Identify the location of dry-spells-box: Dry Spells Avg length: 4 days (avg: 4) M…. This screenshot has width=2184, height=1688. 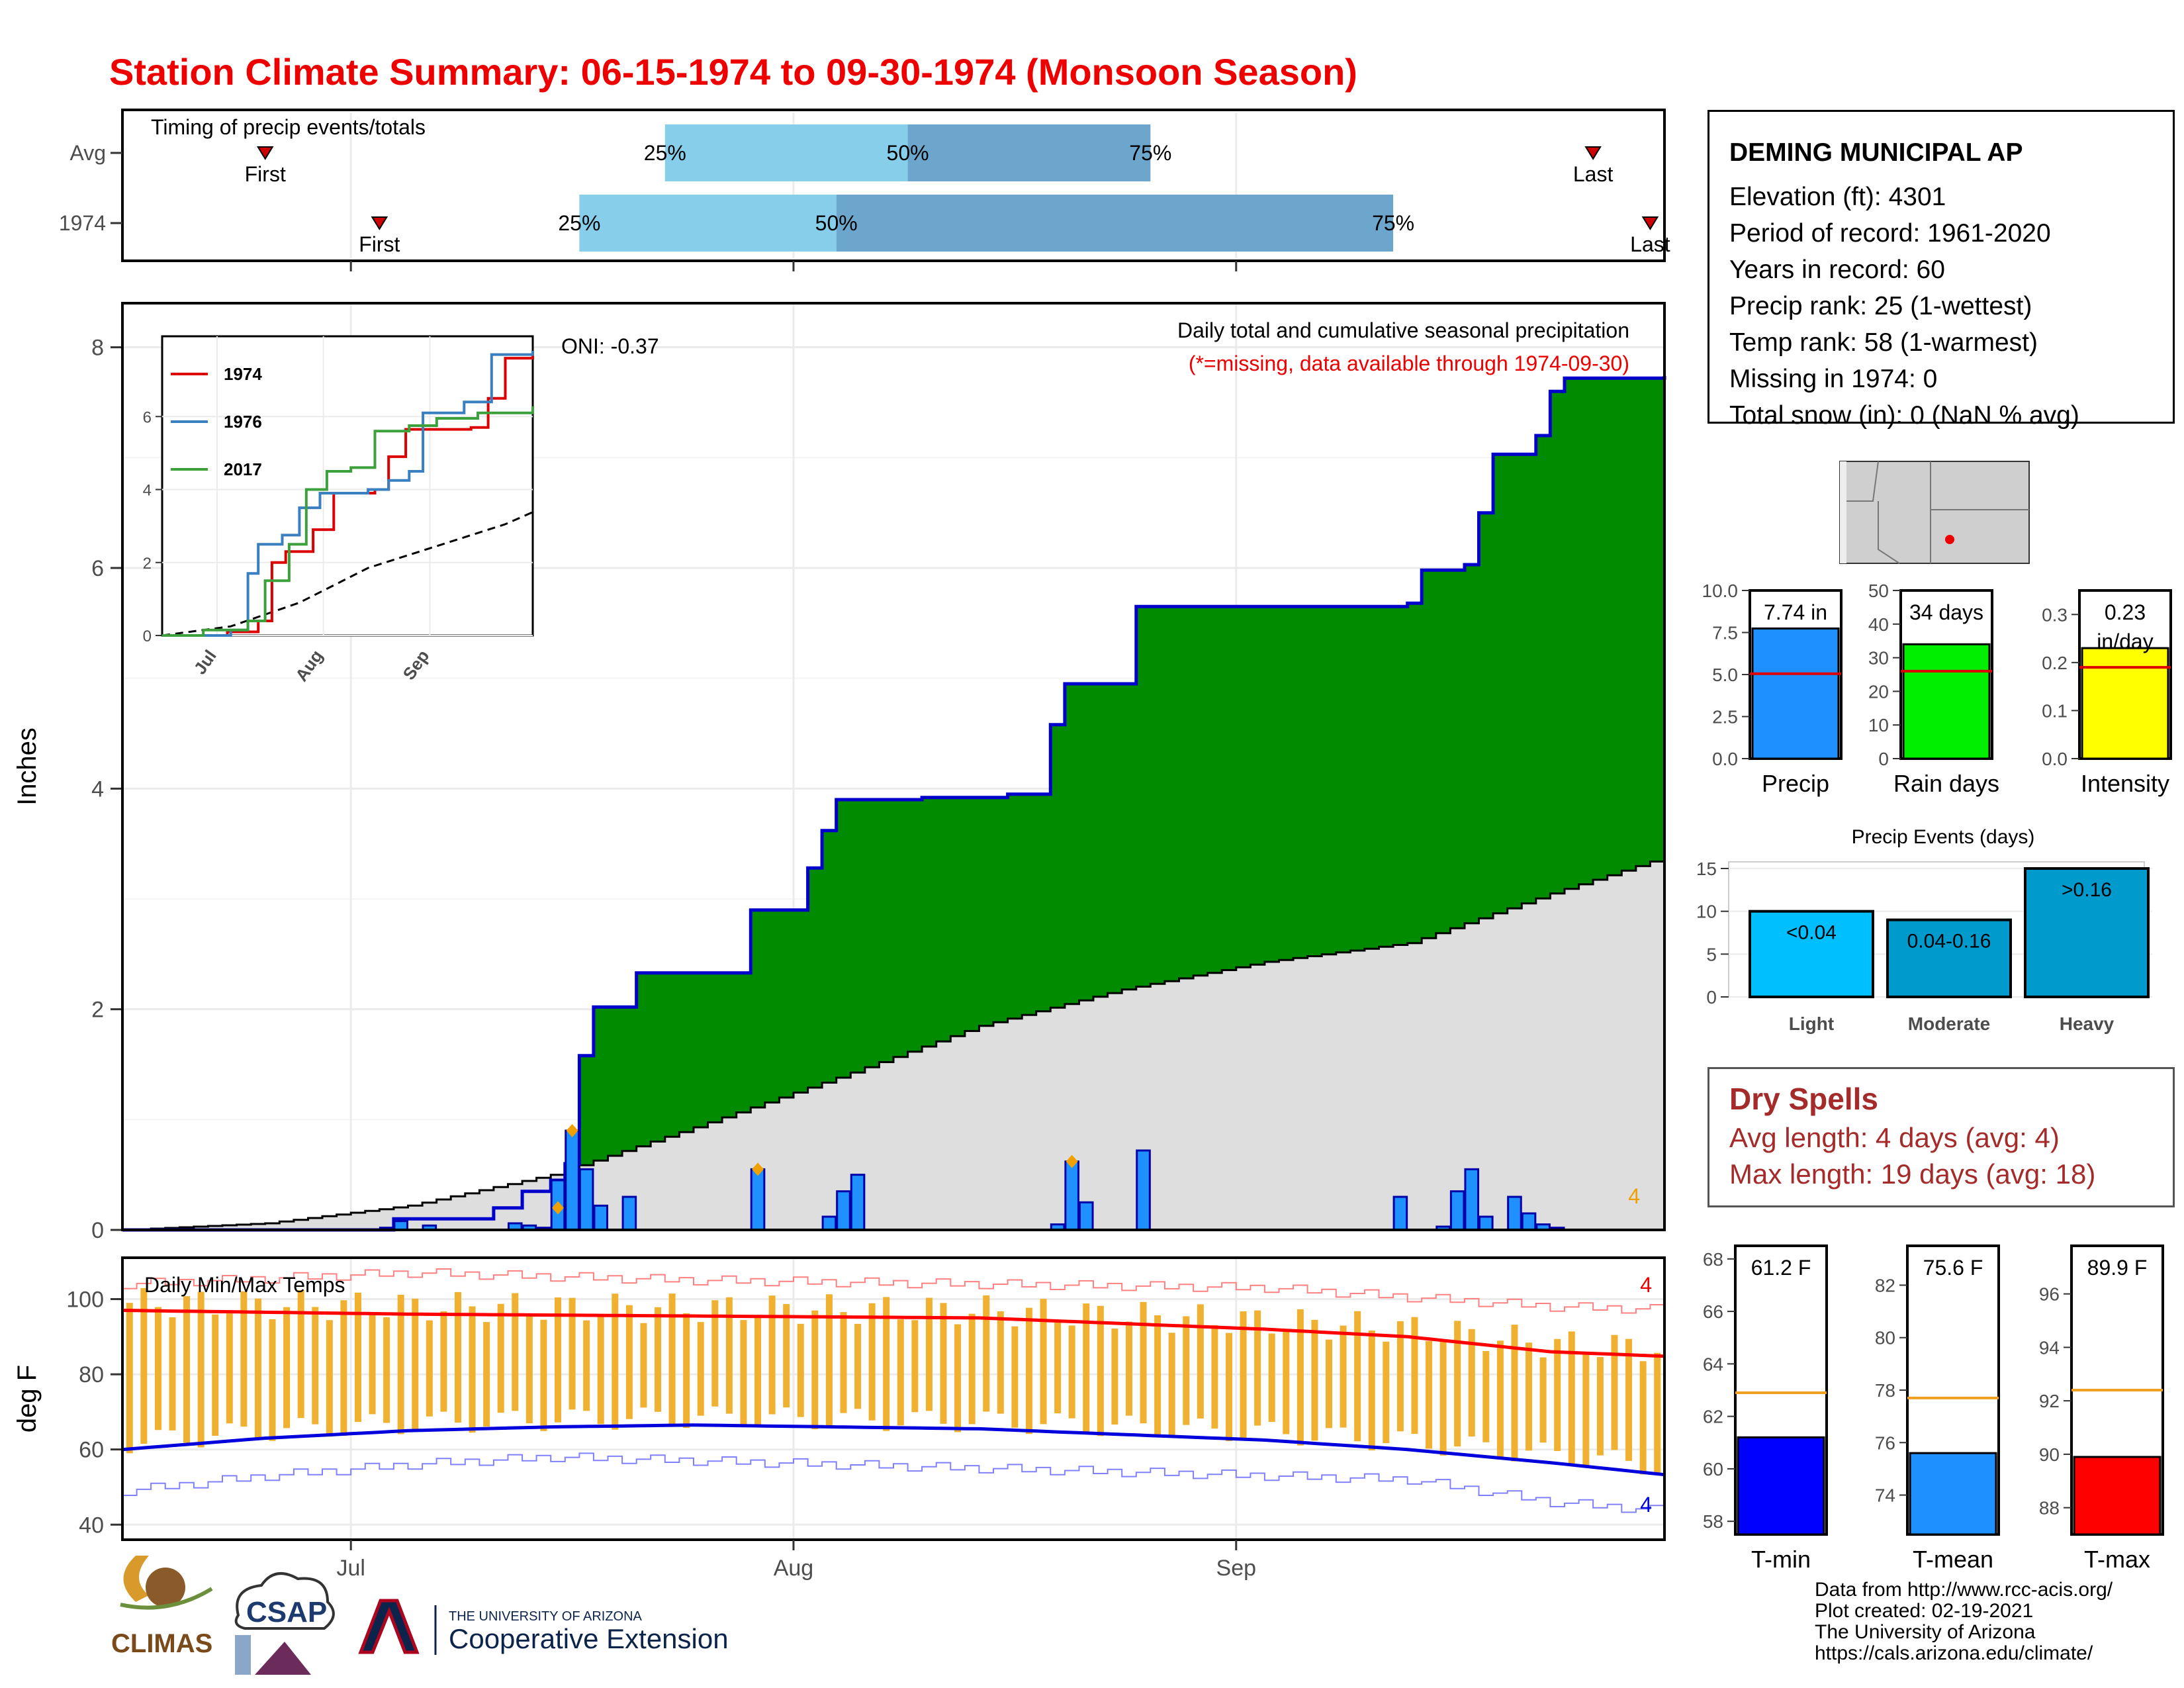
(1941, 1137).